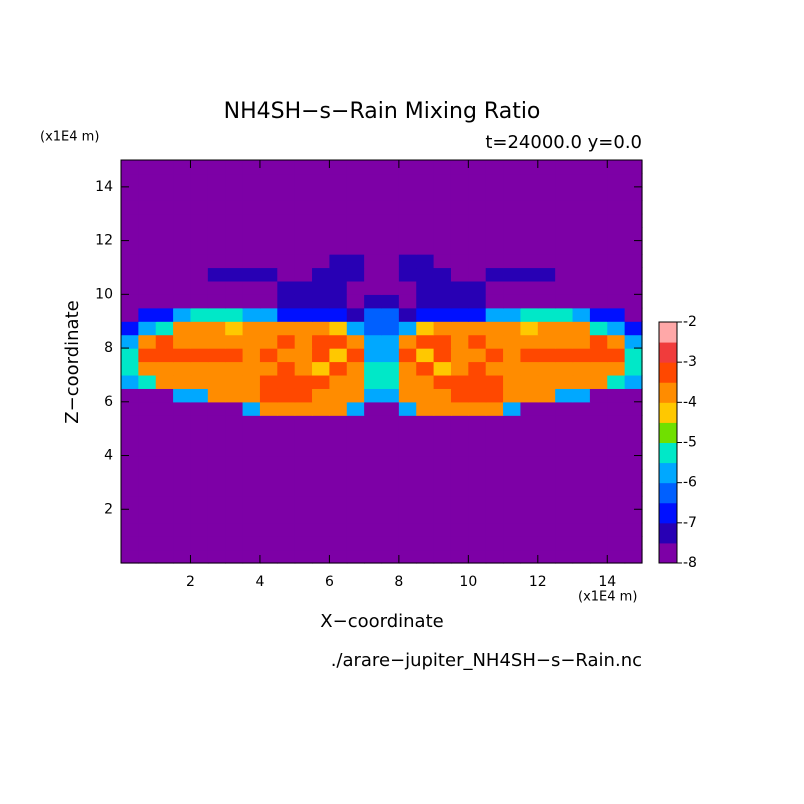 The width and height of the screenshot is (804, 804). What do you see at coordinates (690, 443) in the screenshot?
I see `colorbar-tick-label: -5` at bounding box center [690, 443].